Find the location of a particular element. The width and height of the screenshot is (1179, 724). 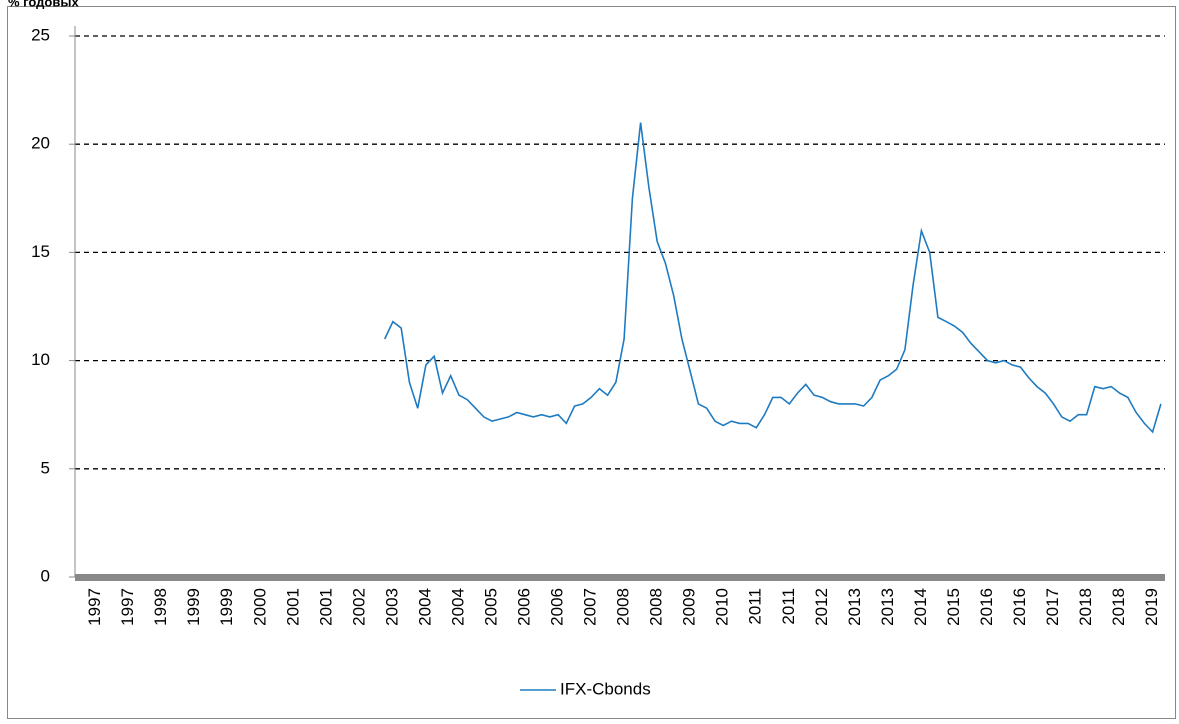

x-axis is located at coordinates (620, 577).